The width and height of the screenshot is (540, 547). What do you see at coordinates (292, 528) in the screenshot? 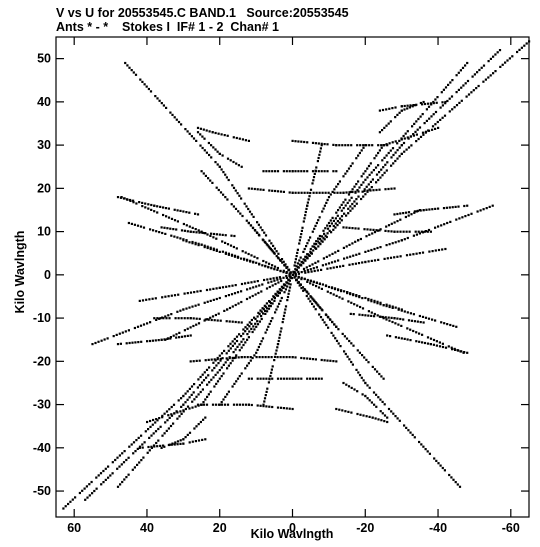
I see `x-tick-label: 0` at bounding box center [292, 528].